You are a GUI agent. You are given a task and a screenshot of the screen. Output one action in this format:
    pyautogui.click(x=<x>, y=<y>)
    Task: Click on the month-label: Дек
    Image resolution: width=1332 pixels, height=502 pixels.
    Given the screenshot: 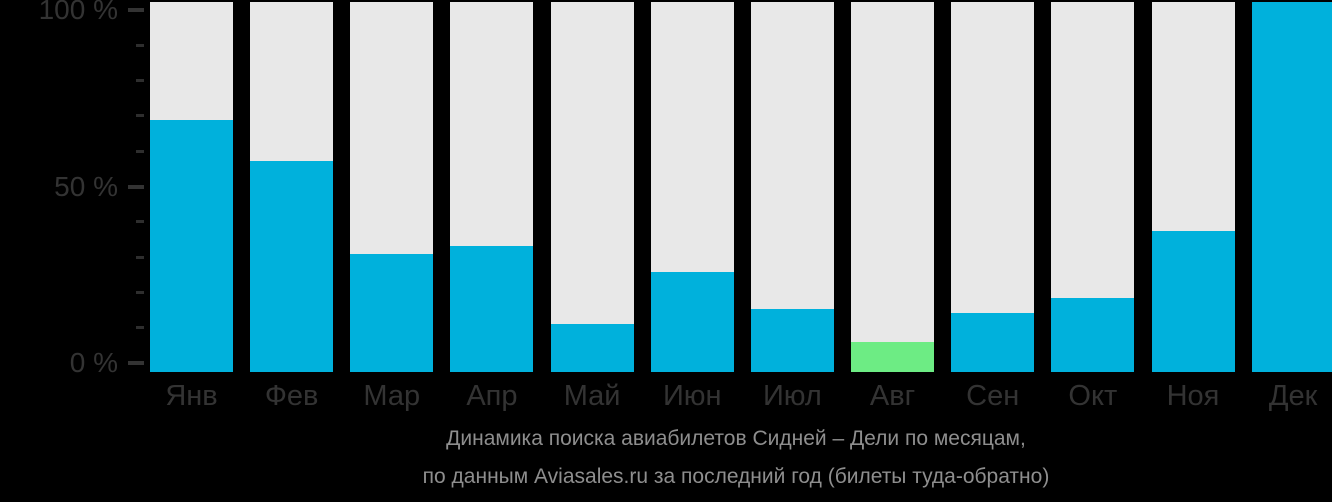 What is the action you would take?
    pyautogui.click(x=1293, y=396)
    